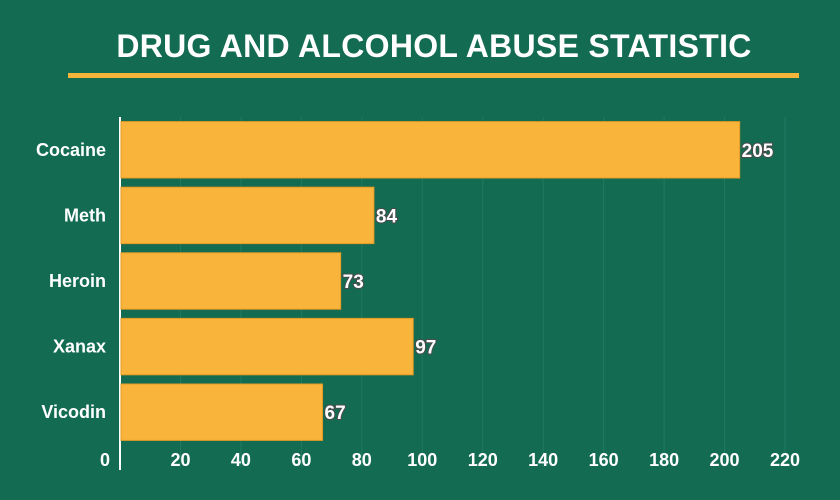 The height and width of the screenshot is (500, 840). What do you see at coordinates (362, 460) in the screenshot?
I see `x-tick-label: 80` at bounding box center [362, 460].